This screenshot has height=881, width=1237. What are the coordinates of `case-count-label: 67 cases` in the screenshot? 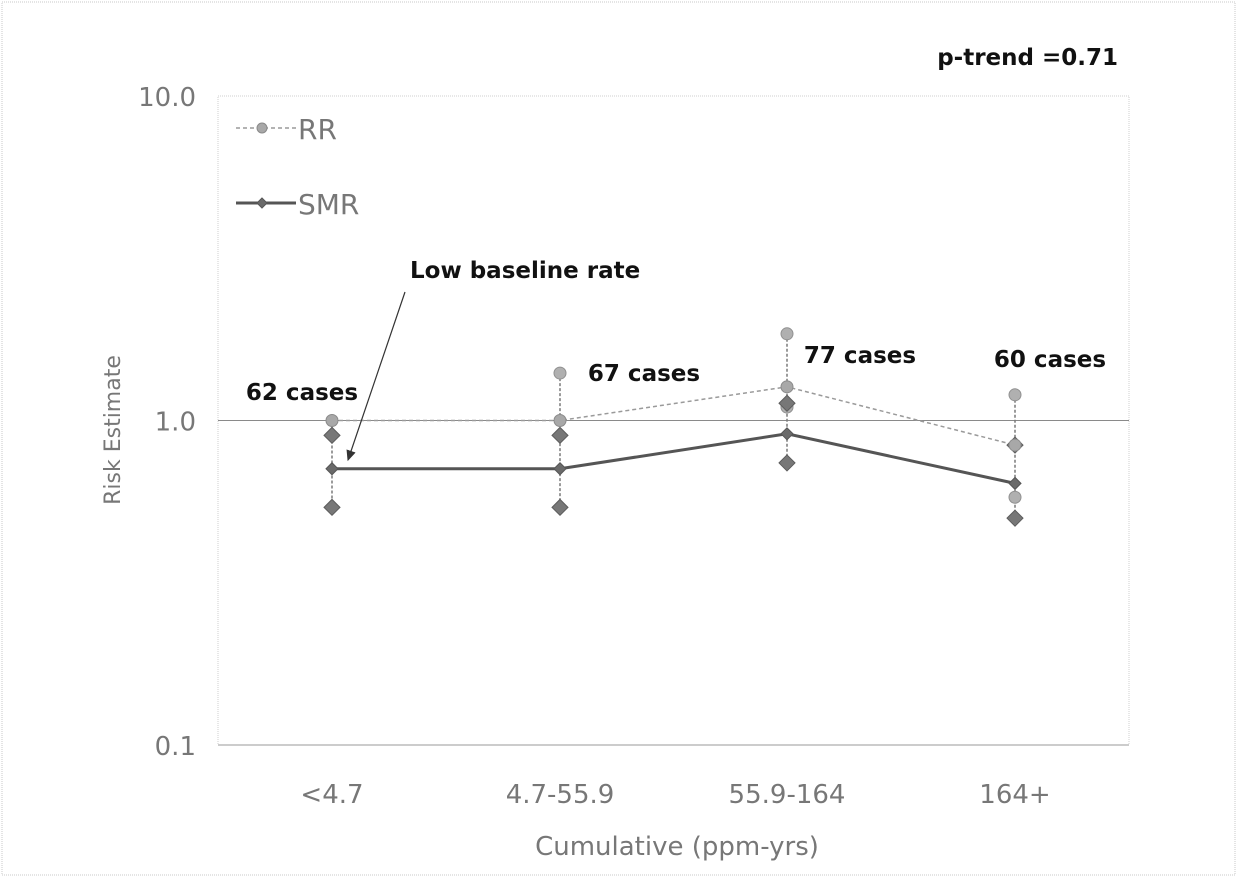 It's located at (644, 374).